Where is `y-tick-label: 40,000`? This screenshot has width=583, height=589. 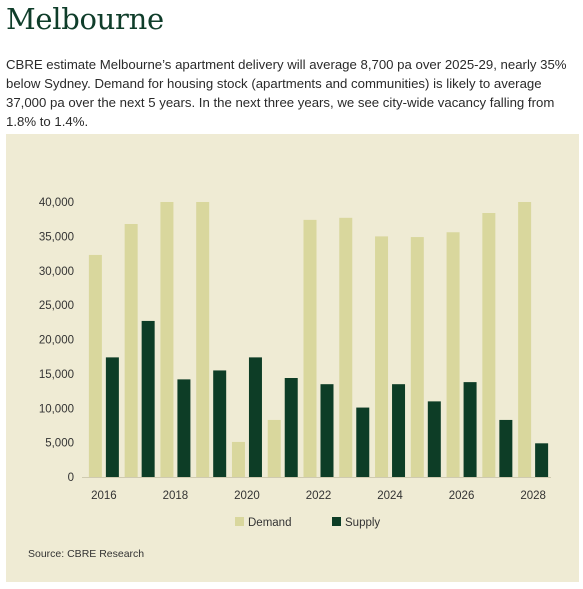 y-tick-label: 40,000 is located at coordinates (56, 203).